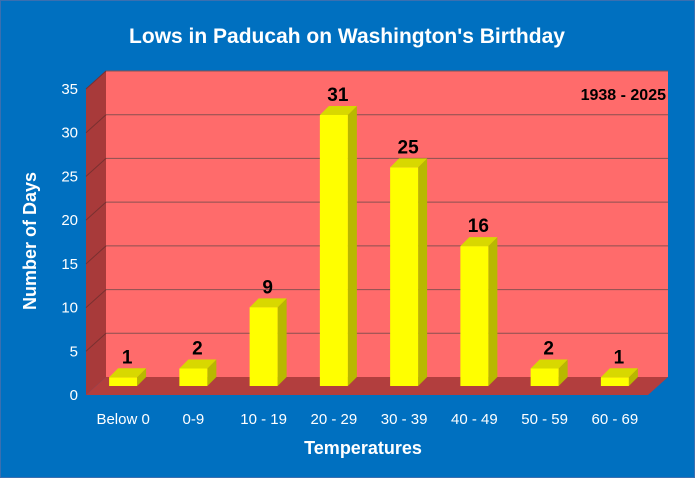 The width and height of the screenshot is (695, 478). Describe the element at coordinates (338, 95) in the screenshot. I see `data-label: 31` at that location.